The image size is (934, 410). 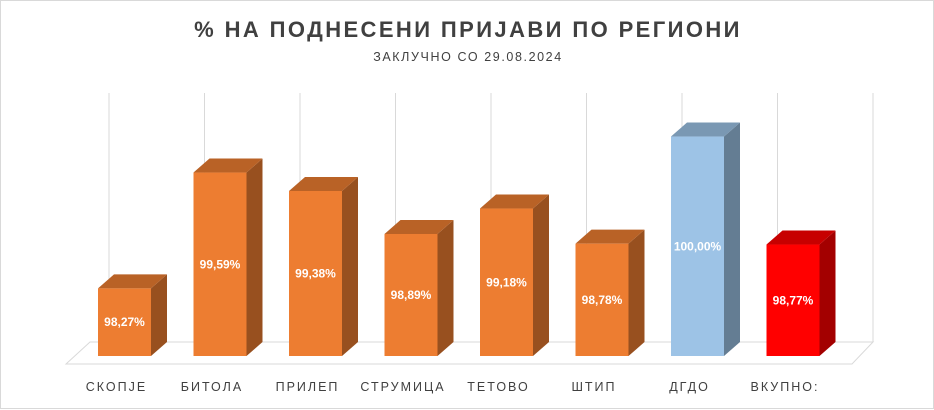 I want to click on data-label: 98,27%, so click(x=124, y=322).